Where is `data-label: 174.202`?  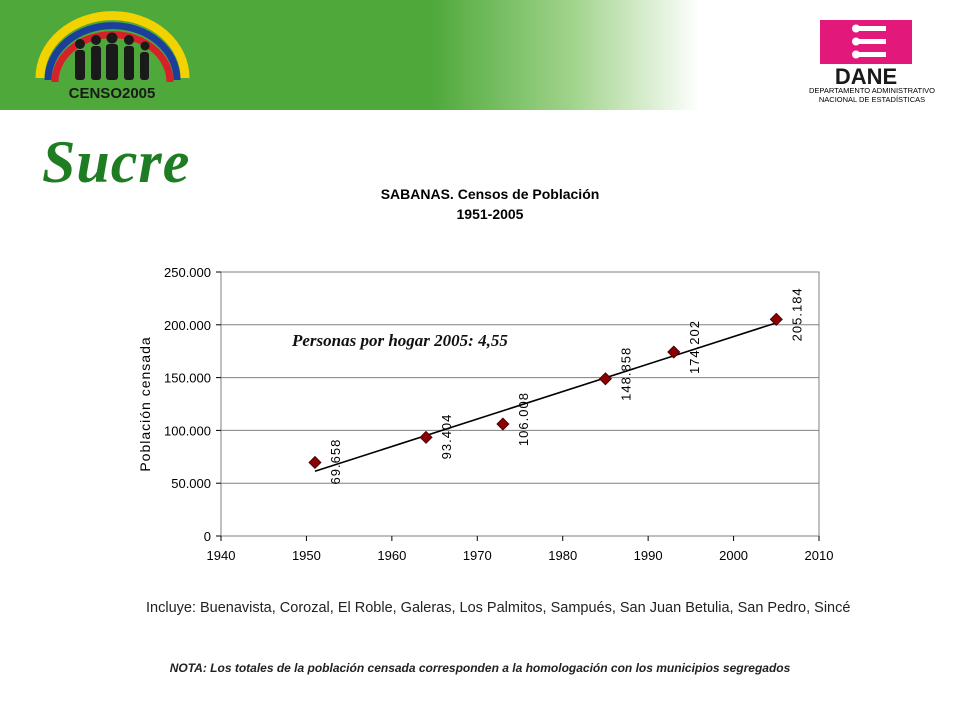 data-label: 174.202 is located at coordinates (694, 347).